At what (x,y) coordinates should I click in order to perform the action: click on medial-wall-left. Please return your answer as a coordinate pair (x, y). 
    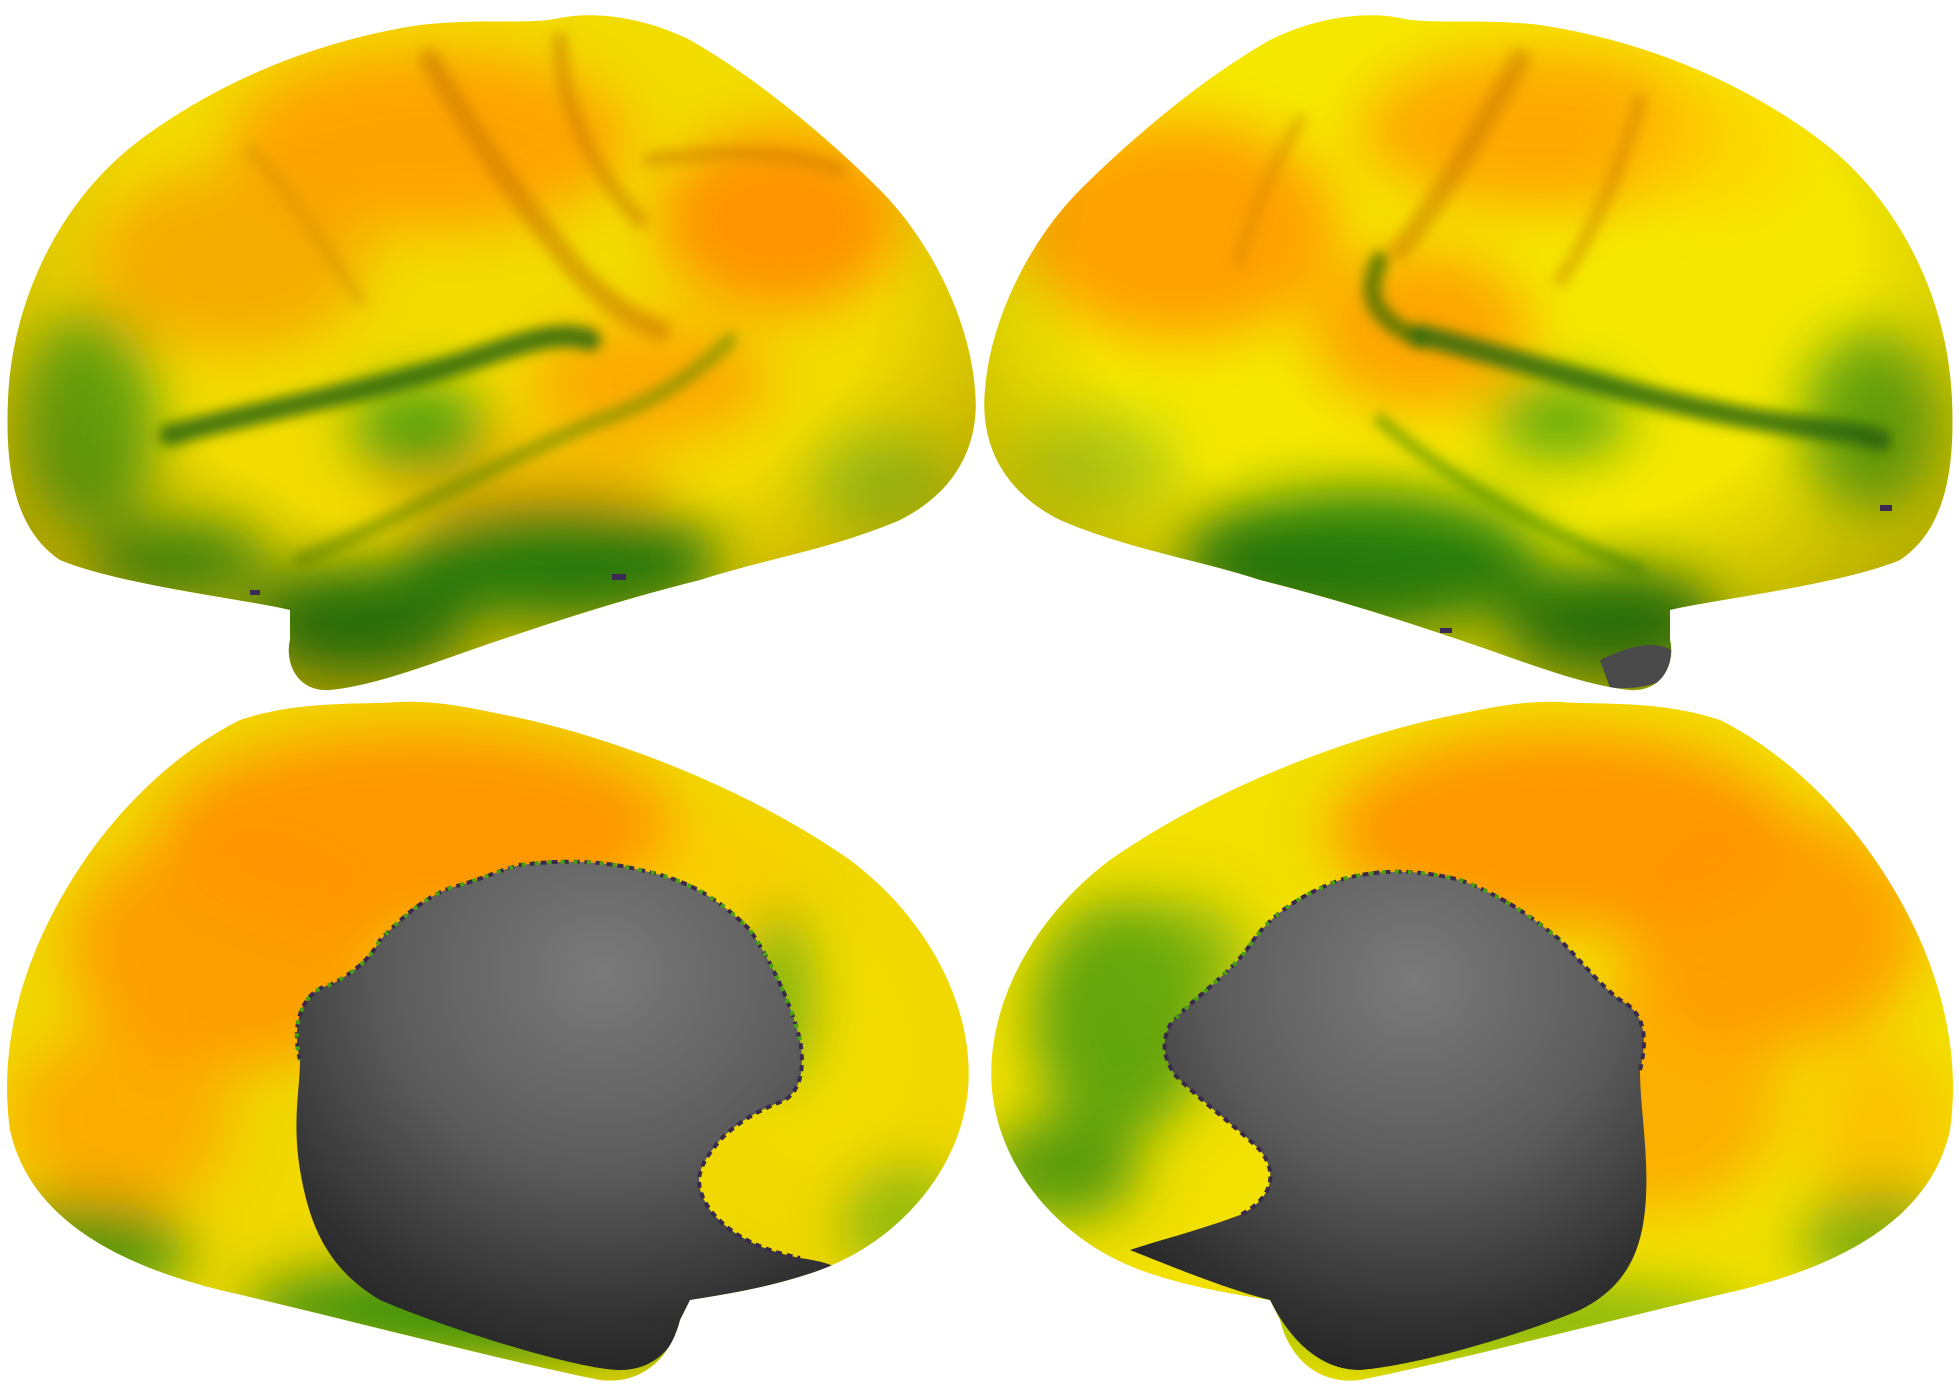
    Looking at the image, I should click on (573, 1115).